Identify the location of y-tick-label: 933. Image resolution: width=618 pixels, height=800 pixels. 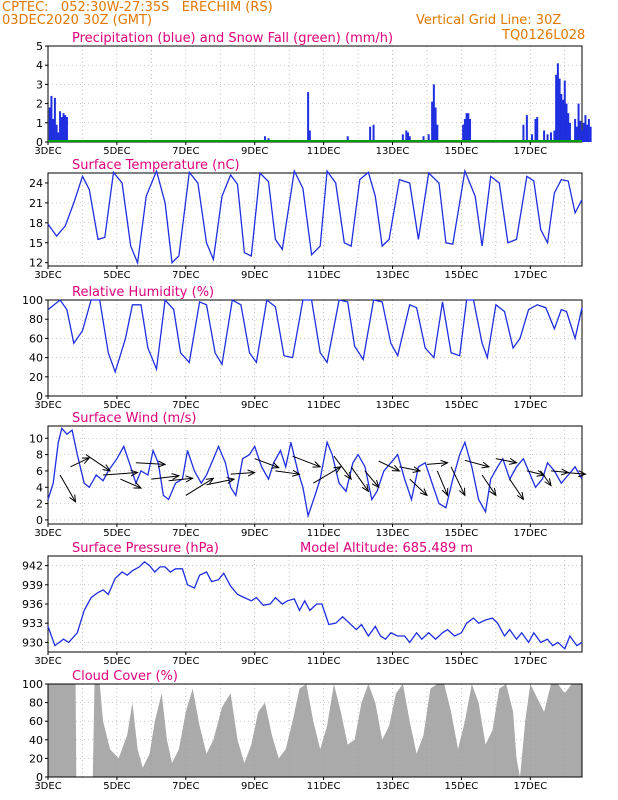
(32, 623).